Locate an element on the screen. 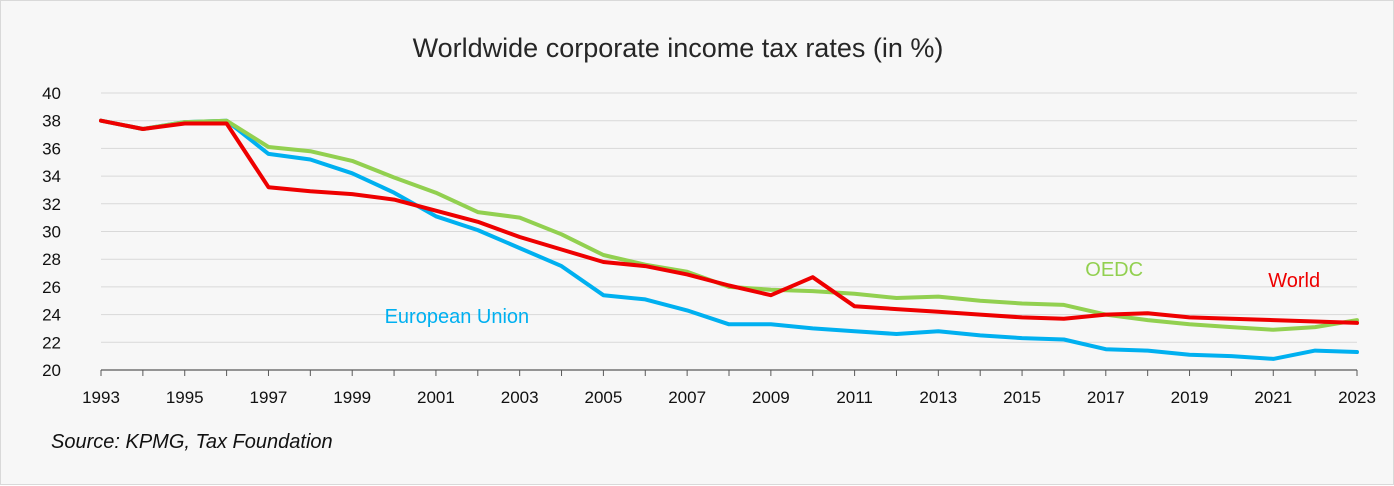 The width and height of the screenshot is (1394, 486). series-label-world: World is located at coordinates (1294, 281).